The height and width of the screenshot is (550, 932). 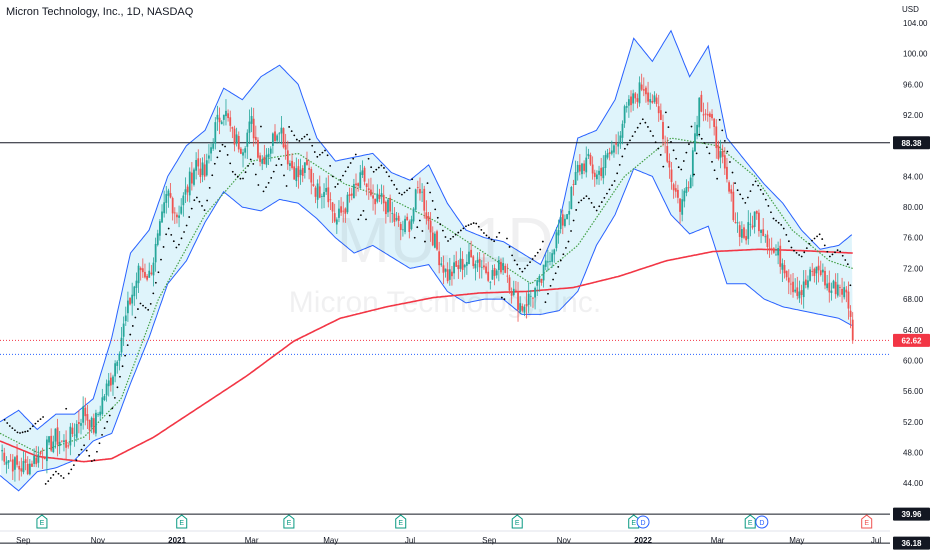 I want to click on x-tick-label: May, so click(x=796, y=540).